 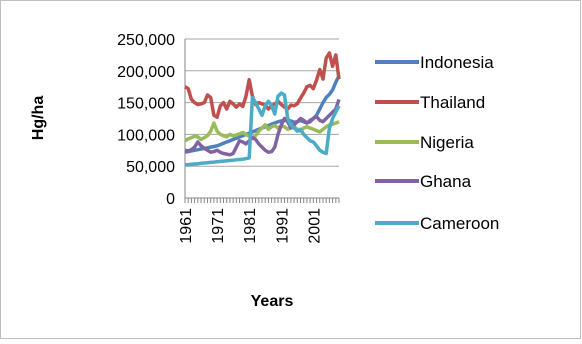 I want to click on series-line-nigeria, so click(x=262, y=131).